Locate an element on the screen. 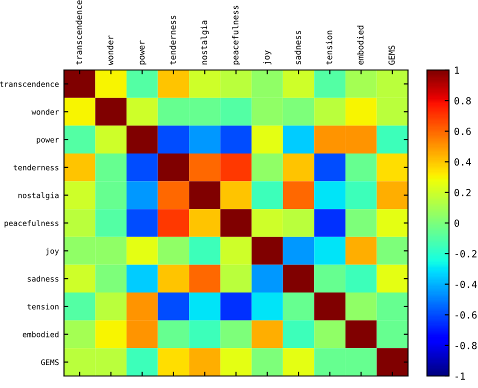  x-tick-label: nostalgia is located at coordinates (204, 42).